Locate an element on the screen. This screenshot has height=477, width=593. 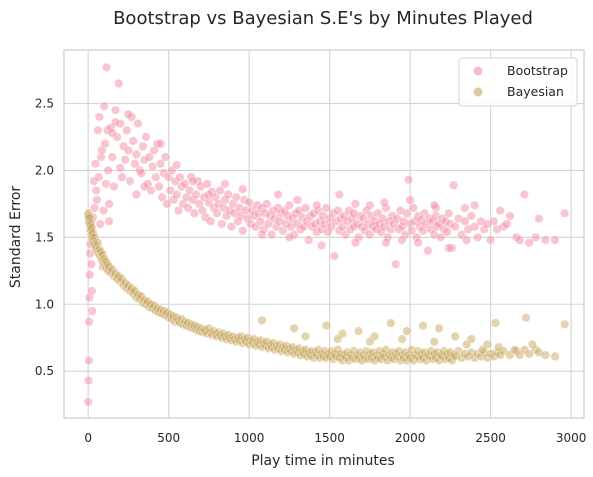
x-tick-label: 1500 is located at coordinates (329, 438).